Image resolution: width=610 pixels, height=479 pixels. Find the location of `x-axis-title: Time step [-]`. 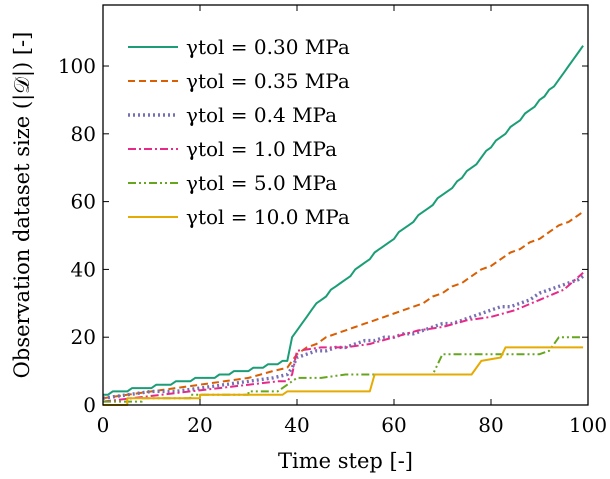

x-axis-title: Time step [-] is located at coordinates (345, 461).